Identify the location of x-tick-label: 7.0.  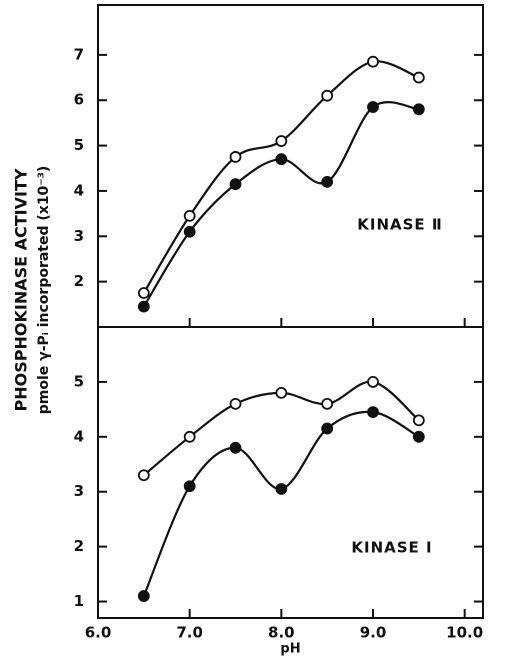
(189, 633).